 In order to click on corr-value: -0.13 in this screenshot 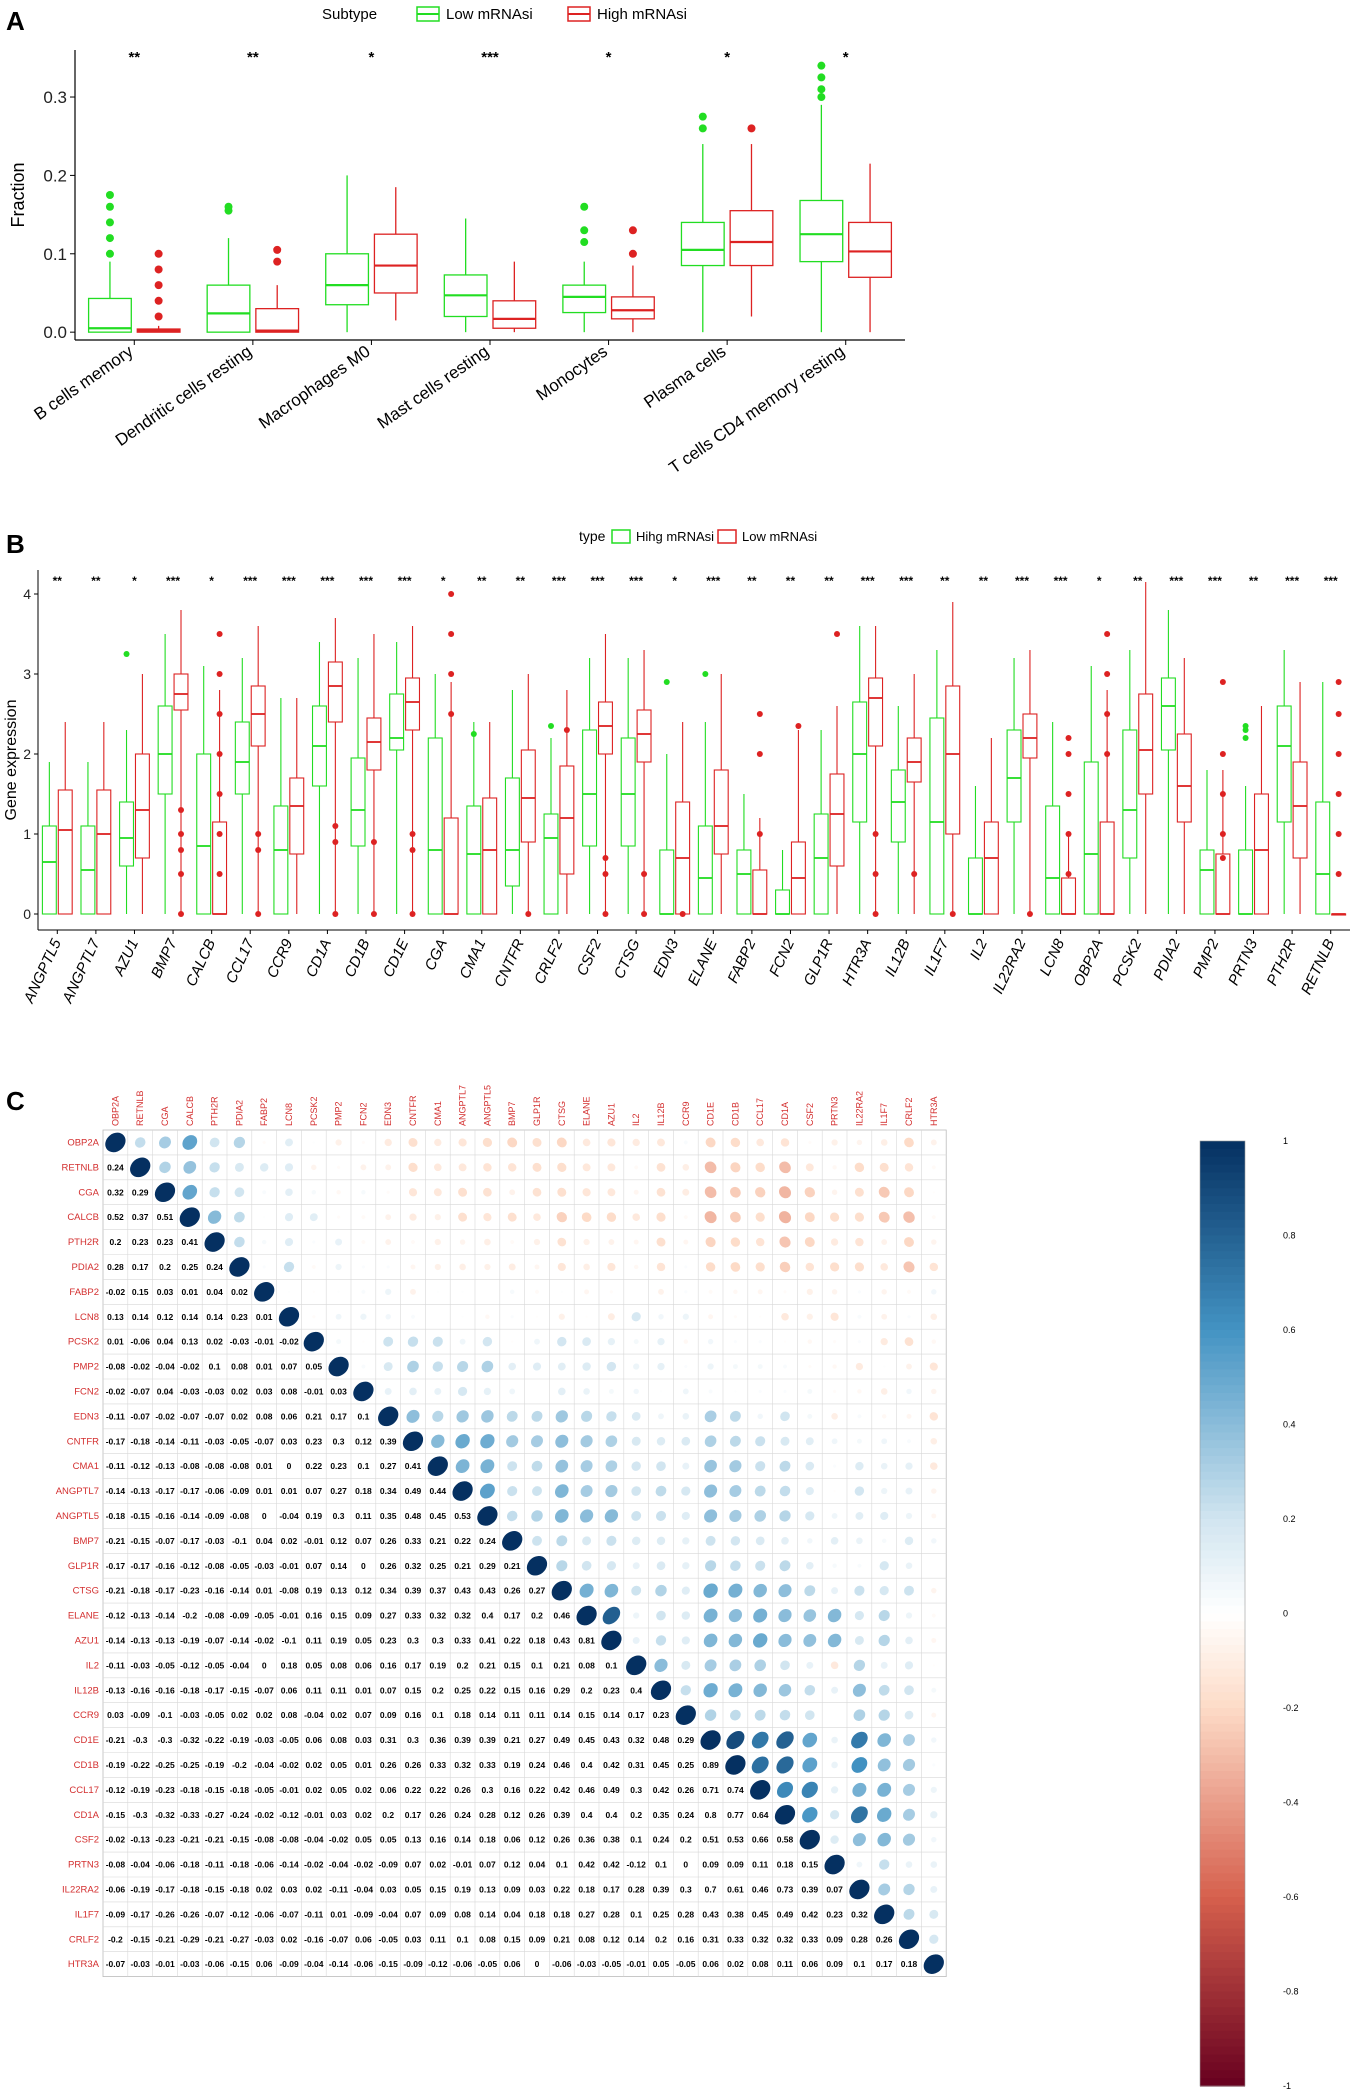, I will do `click(141, 1491)`.